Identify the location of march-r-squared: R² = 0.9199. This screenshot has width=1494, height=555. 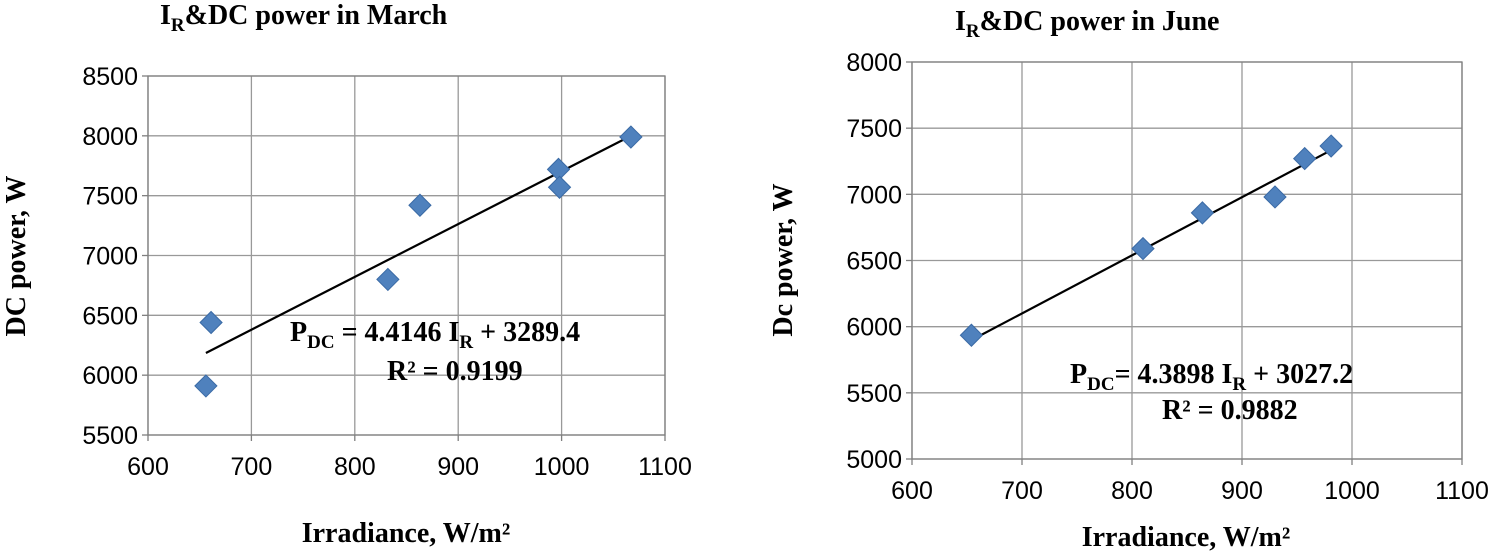
(455, 371).